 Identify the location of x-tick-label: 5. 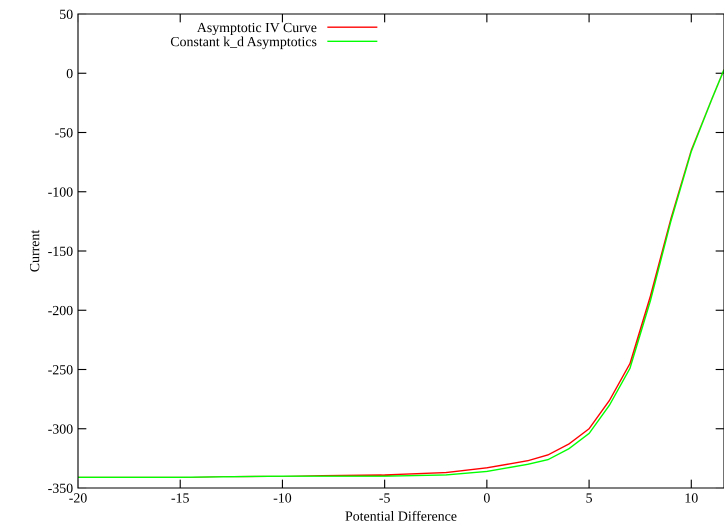
(589, 498).